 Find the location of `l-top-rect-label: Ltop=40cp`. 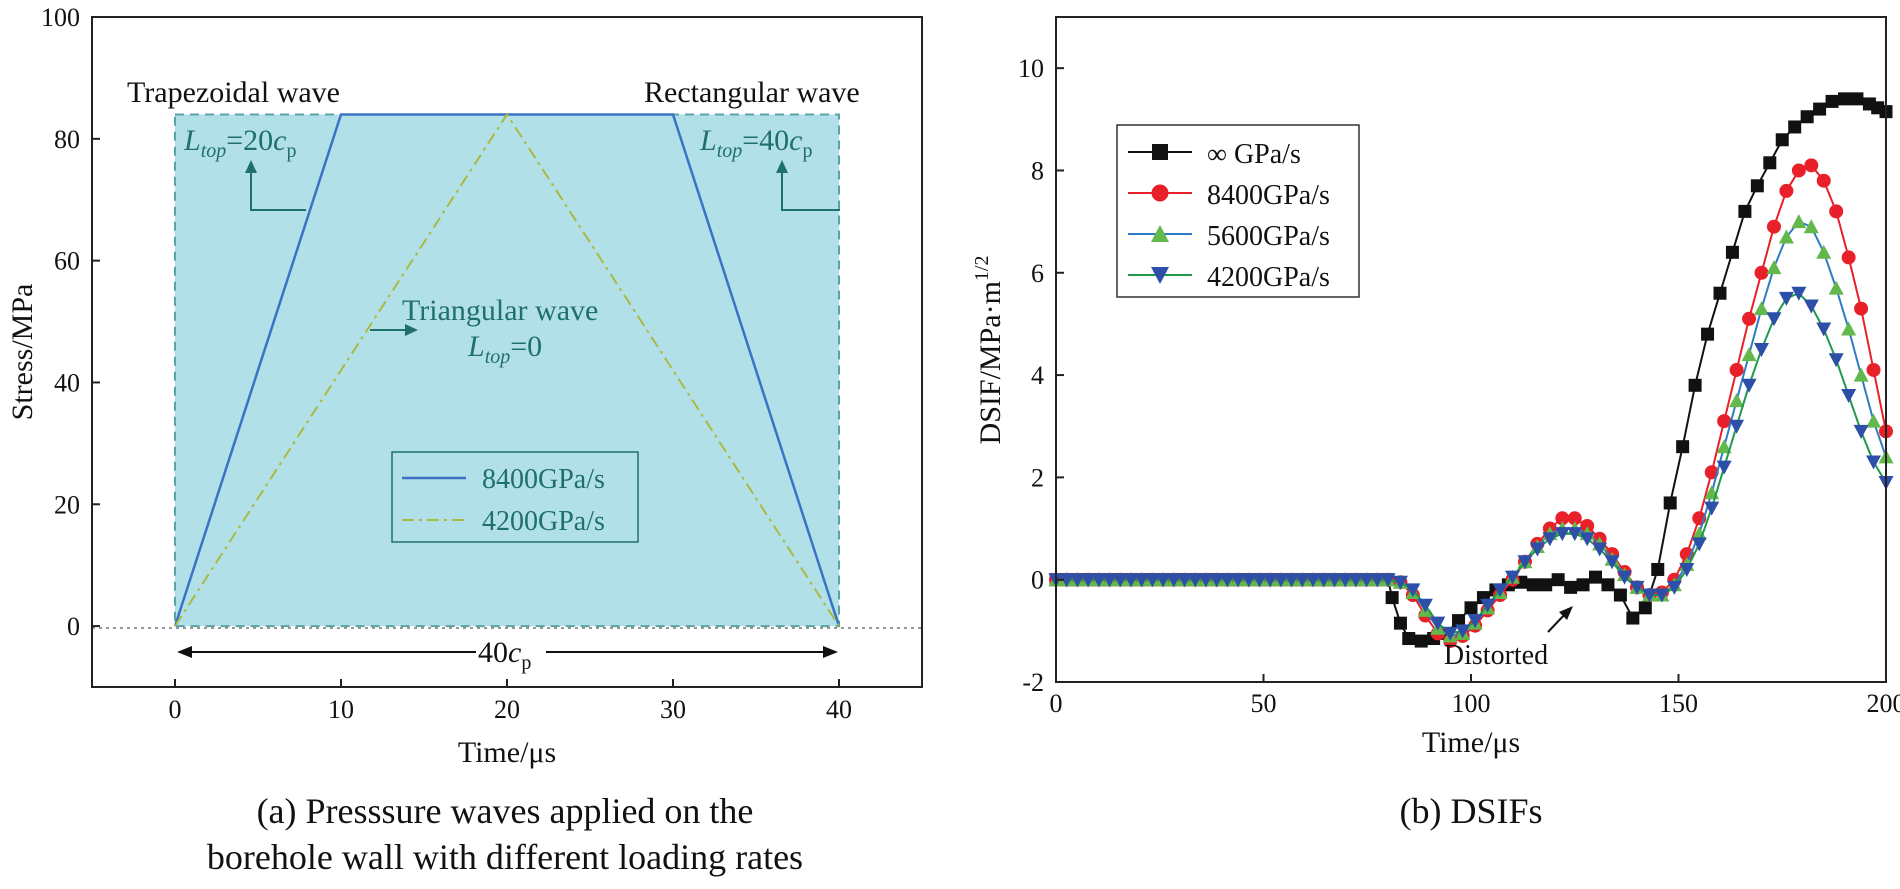

l-top-rect-label: Ltop=40cp is located at coordinates (756, 143).